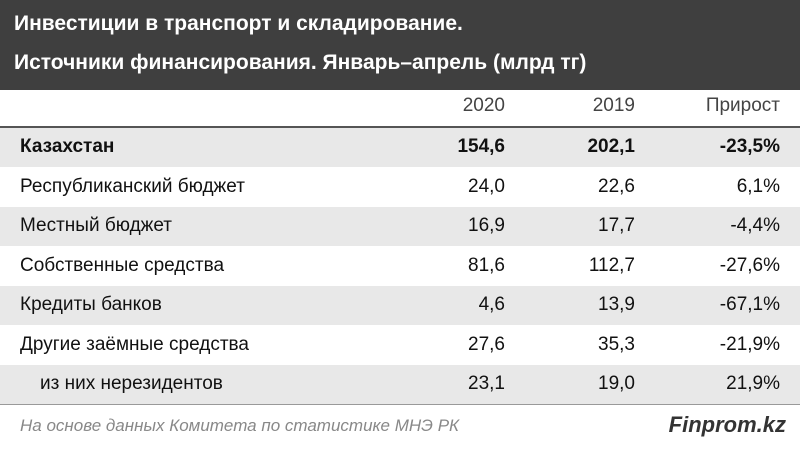 This screenshot has height=451, width=800. Describe the element at coordinates (400, 305) in the screenshot. I see `table-row: Кредиты банков 4,6 13,9 -67,1%` at that location.